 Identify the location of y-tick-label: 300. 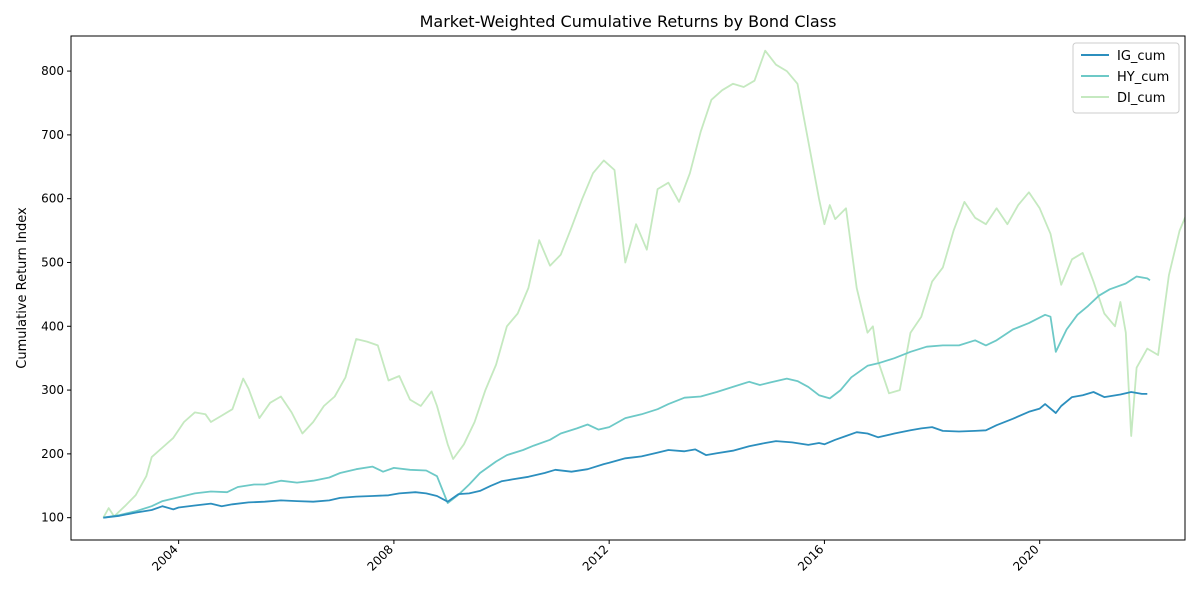
(52, 390).